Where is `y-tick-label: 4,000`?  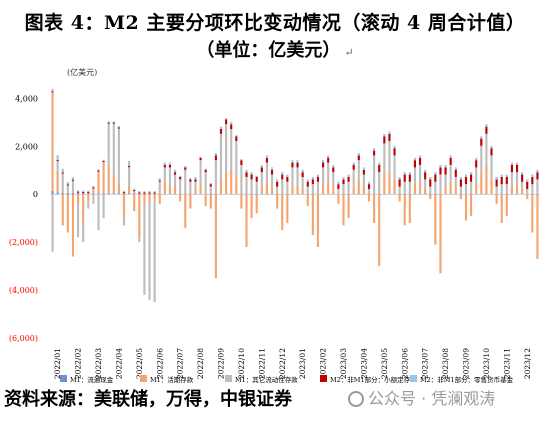 y-tick-label: 4,000 is located at coordinates (26, 98).